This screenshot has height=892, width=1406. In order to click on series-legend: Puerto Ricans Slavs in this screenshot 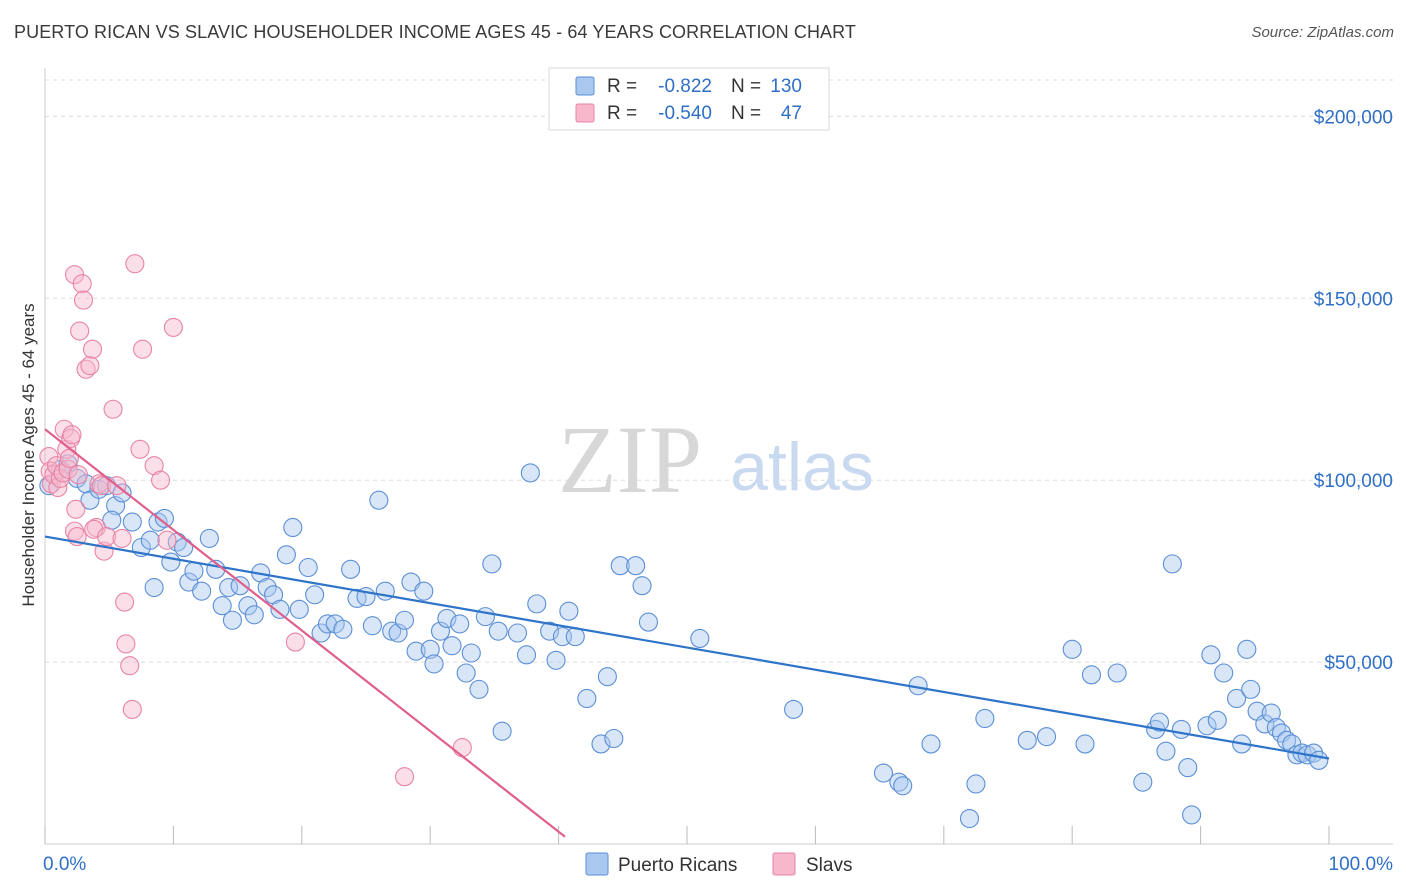, I will do `click(718, 864)`.